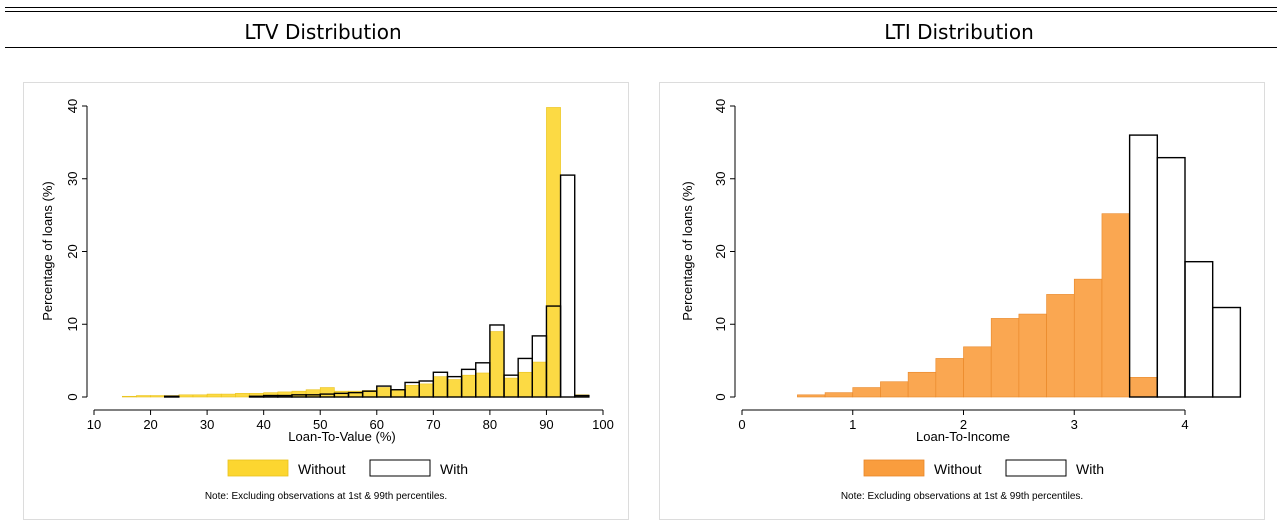 This screenshot has width=1282, height=524. What do you see at coordinates (433, 424) in the screenshot?
I see `x-tick-label: 70` at bounding box center [433, 424].